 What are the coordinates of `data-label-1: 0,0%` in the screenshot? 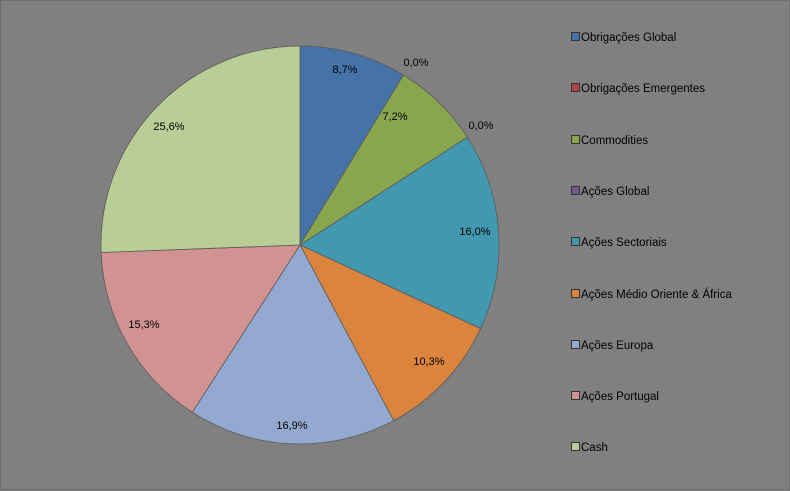 It's located at (415, 63).